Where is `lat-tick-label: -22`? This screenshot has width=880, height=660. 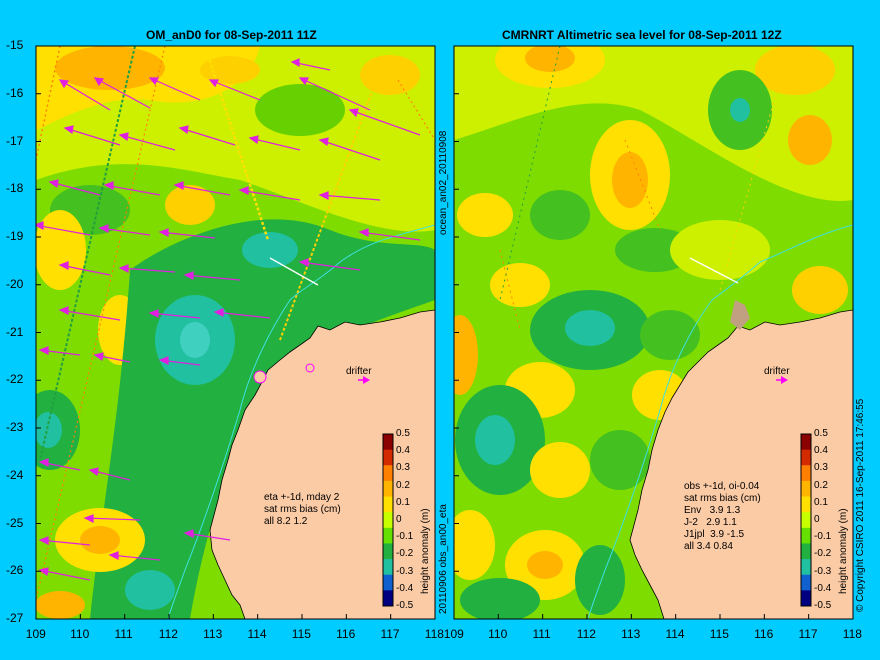
lat-tick-label: -22 is located at coordinates (15, 379).